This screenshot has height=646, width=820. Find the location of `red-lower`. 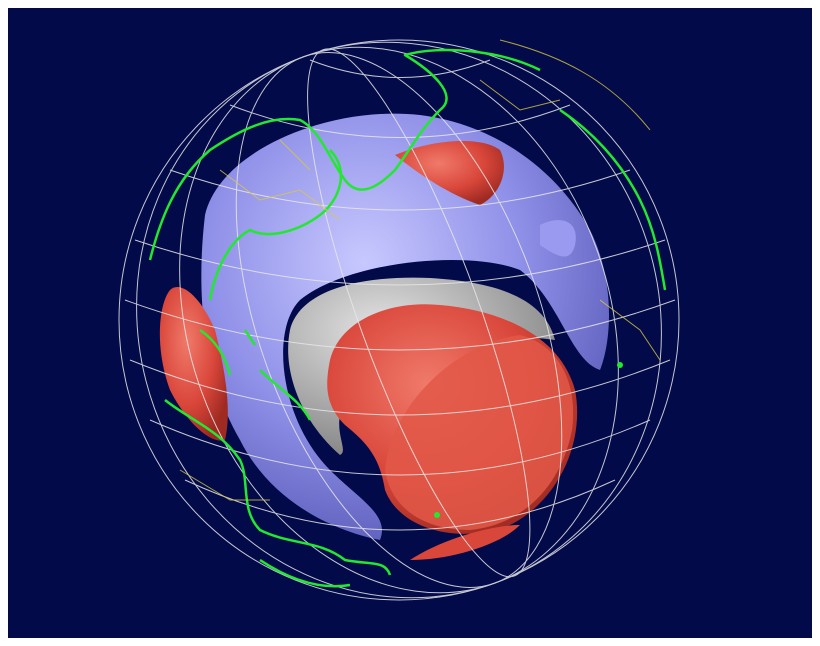

red-lower is located at coordinates (465, 542).